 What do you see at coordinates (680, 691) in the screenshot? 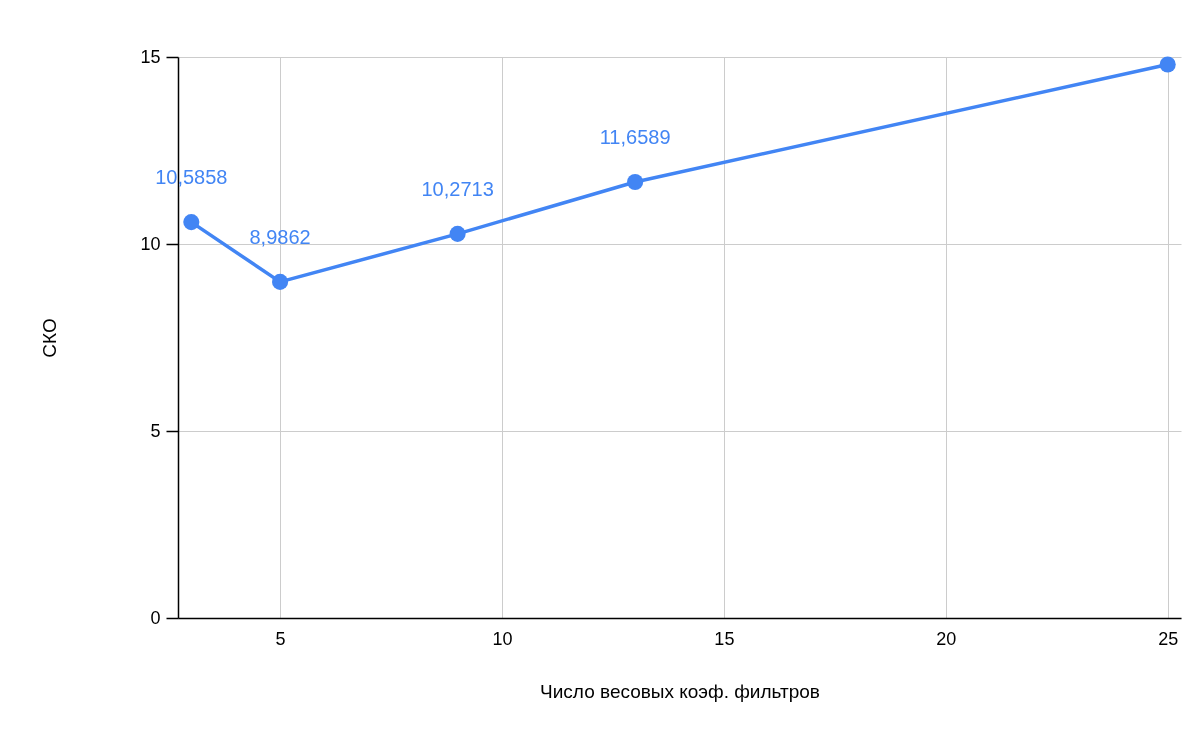
I see `x-axis-title: Число весовых коэф. фильтров` at bounding box center [680, 691].